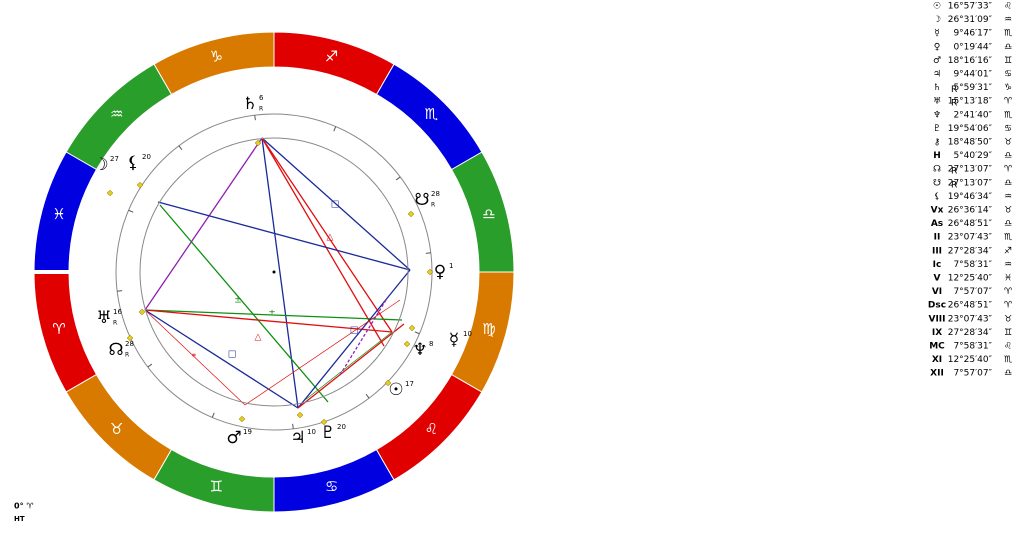  What do you see at coordinates (277, 273) in the screenshot?
I see `aspect-lines` at bounding box center [277, 273].